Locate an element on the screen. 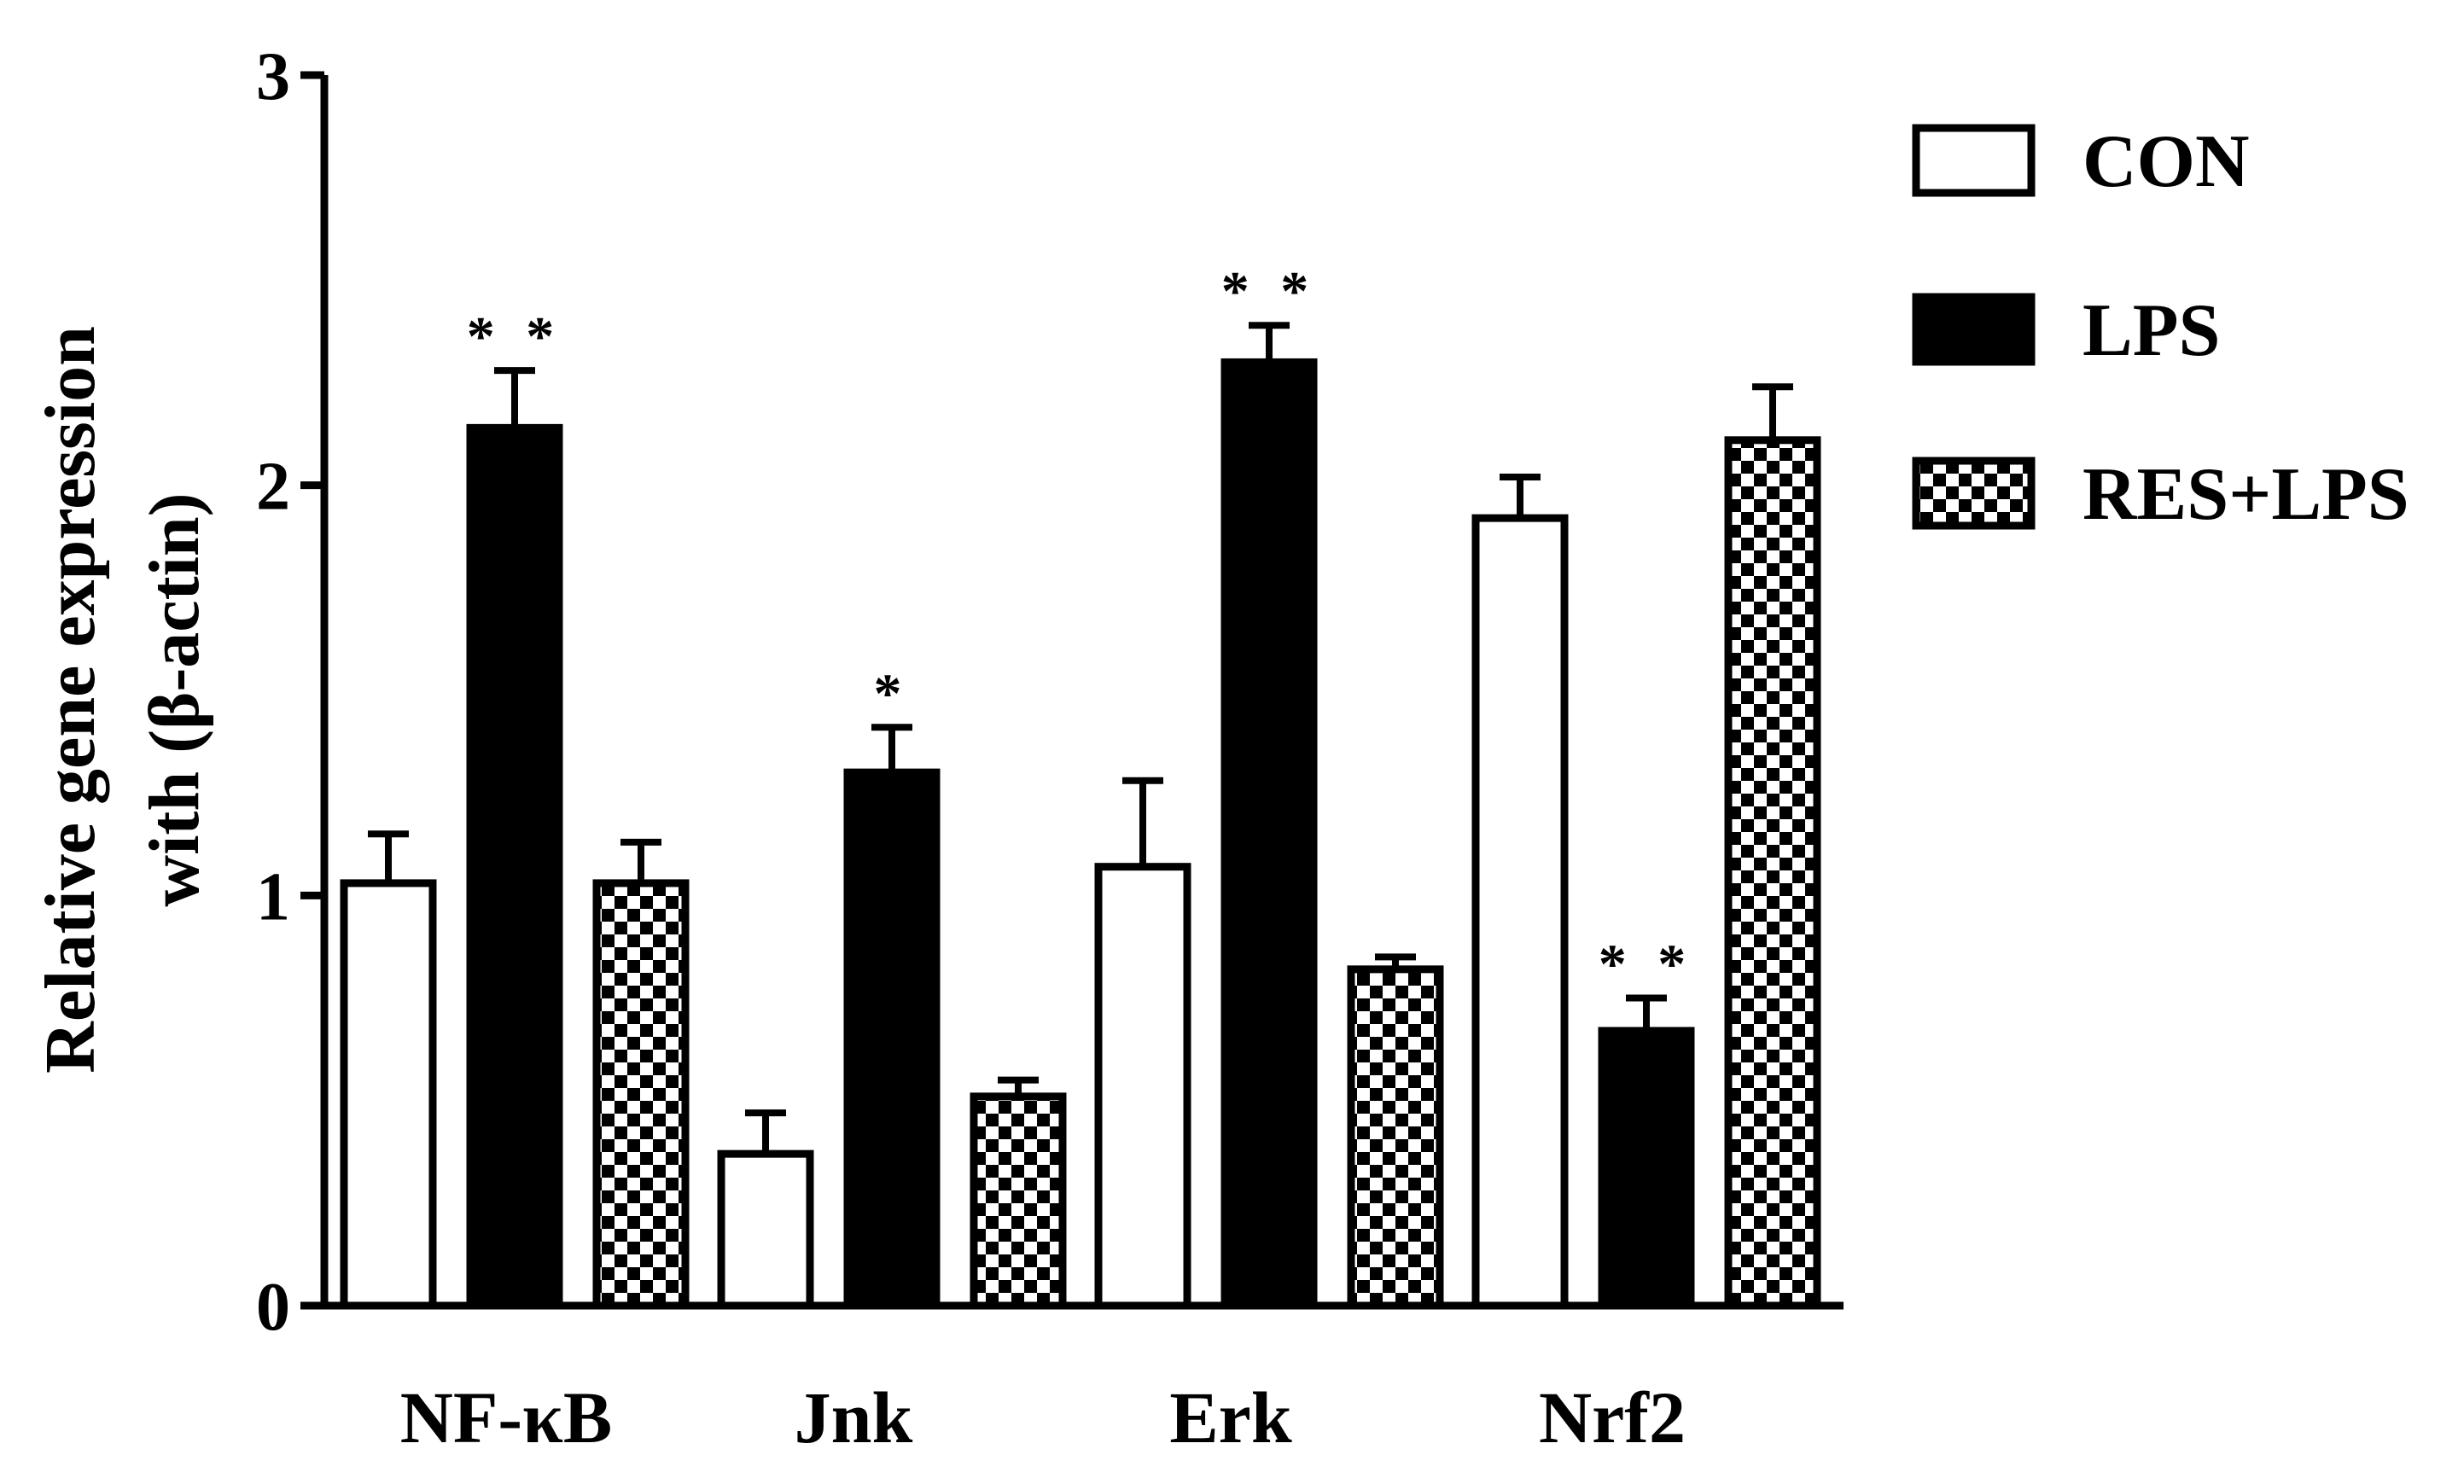  x-category-label: Jnk is located at coordinates (854, 1417).